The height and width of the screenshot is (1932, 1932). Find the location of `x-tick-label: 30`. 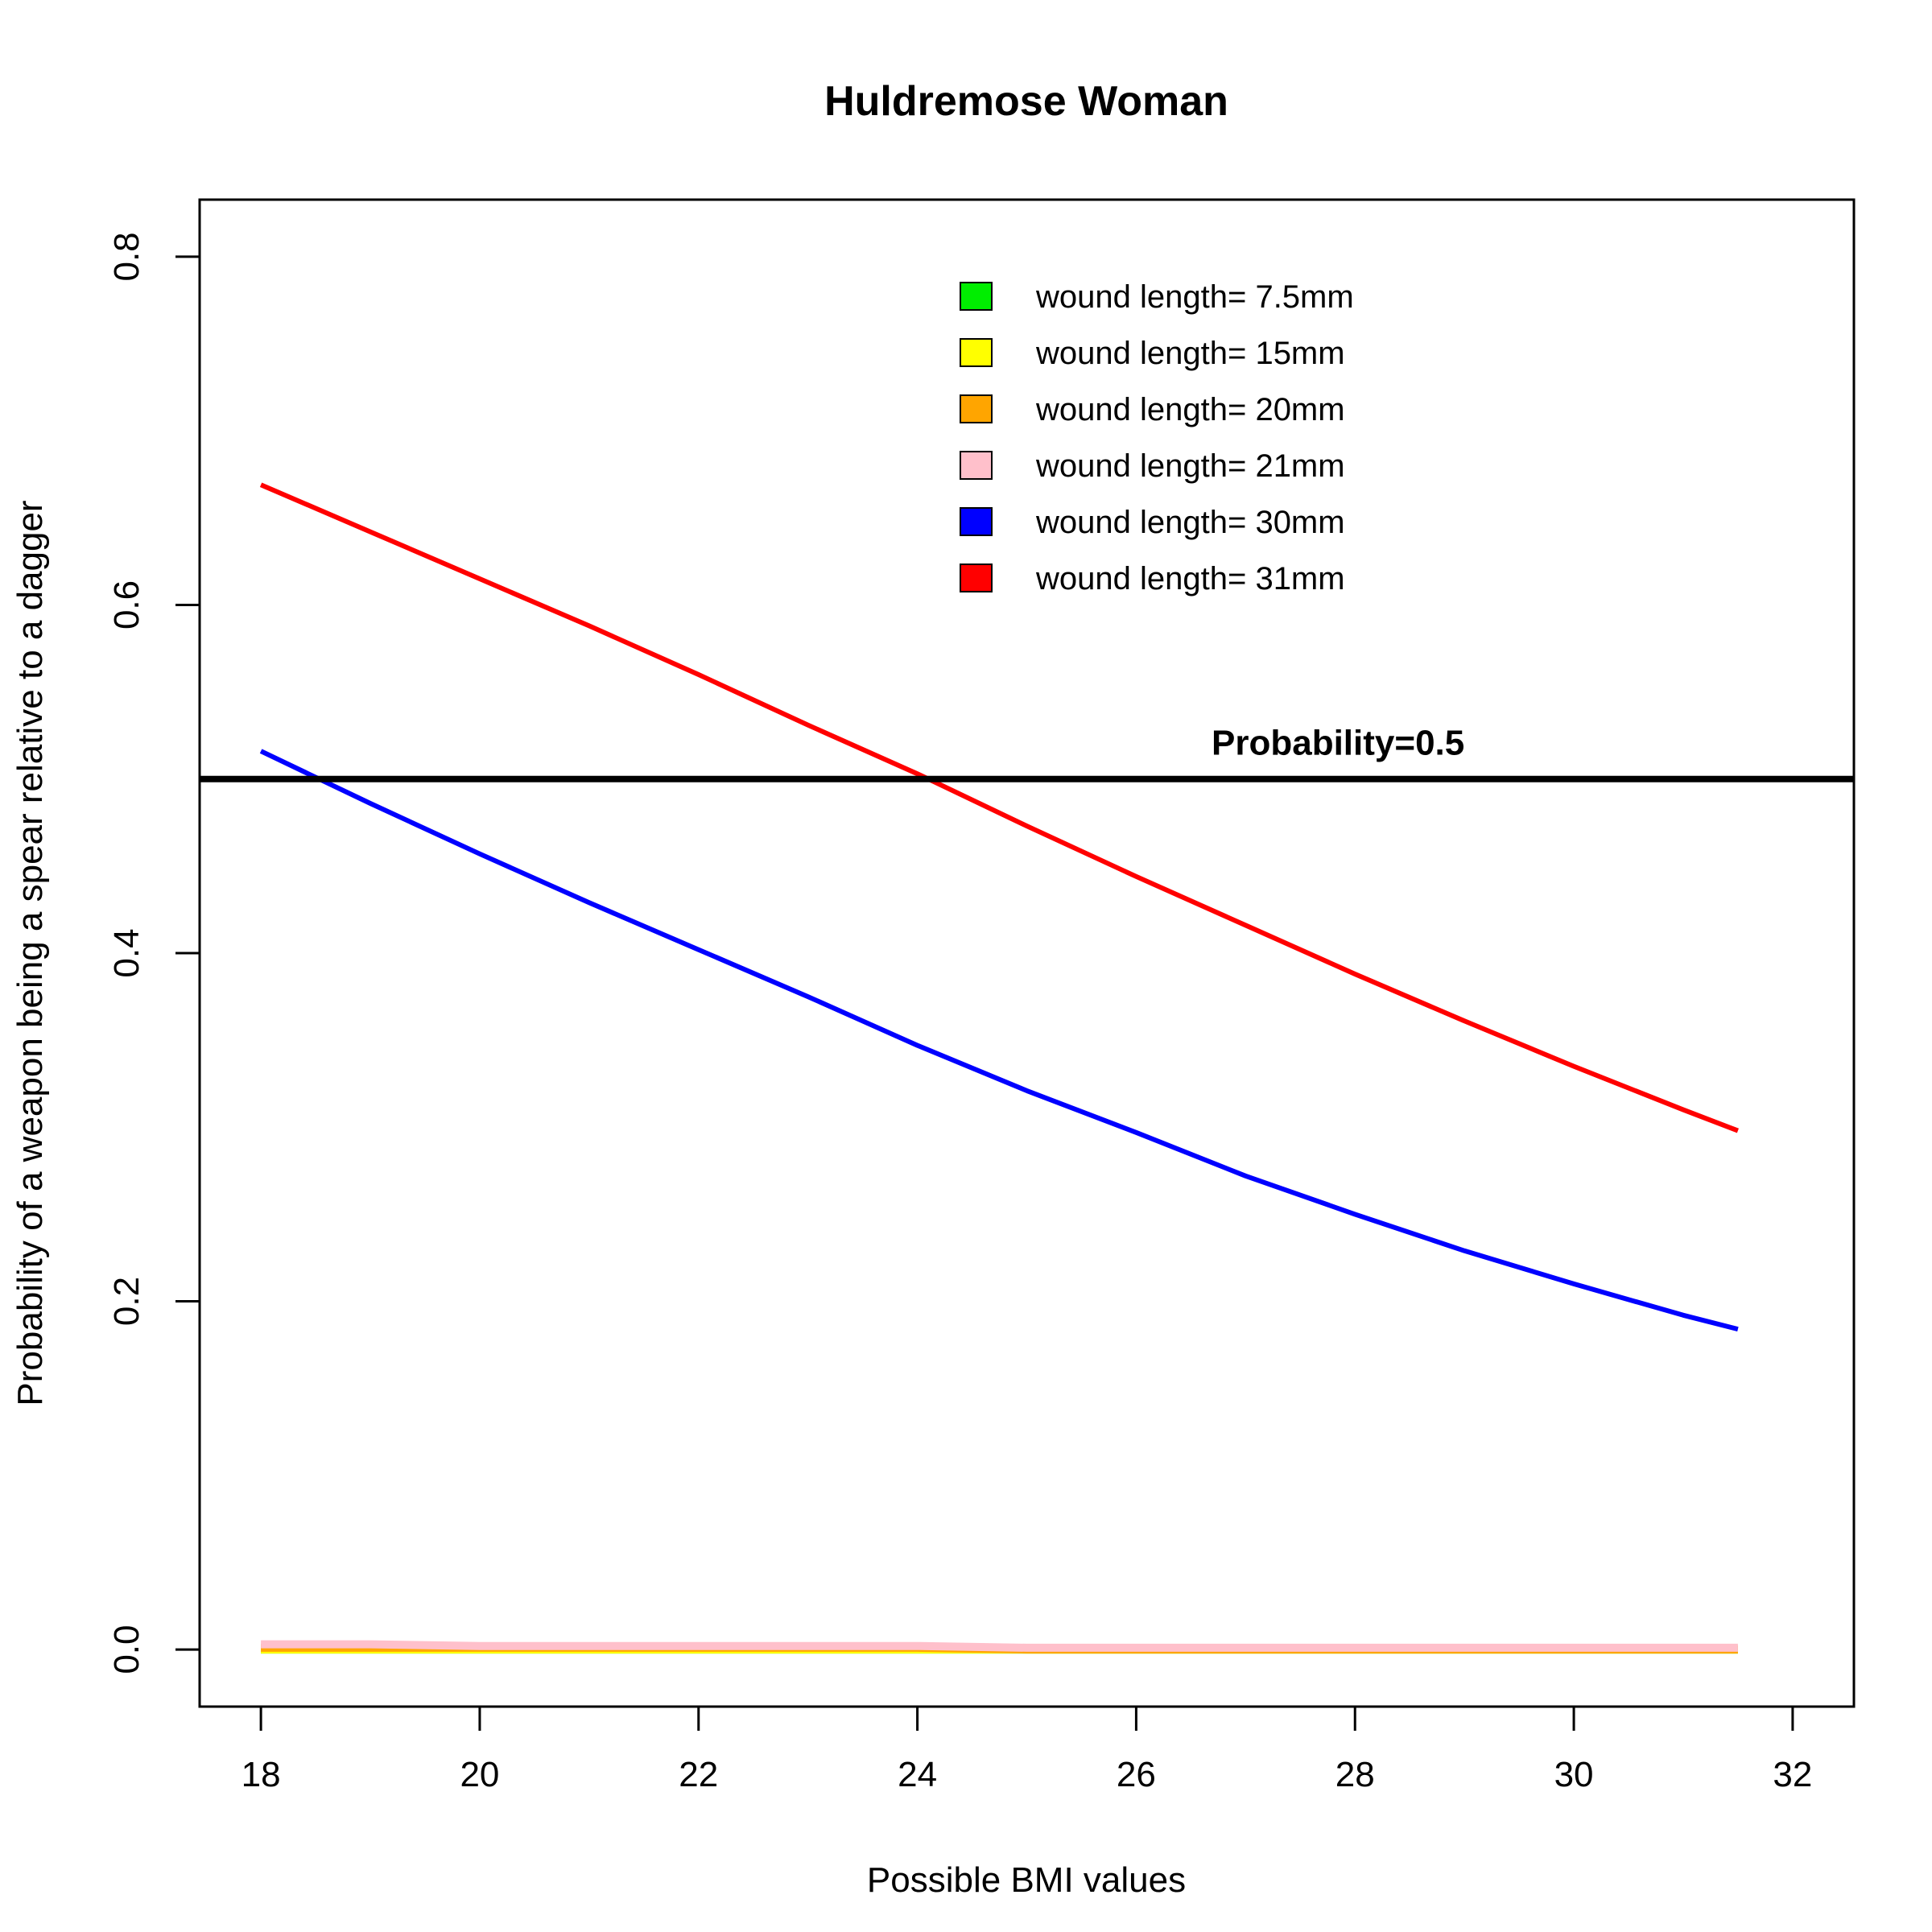

x-tick-label: 30 is located at coordinates (1574, 1774).